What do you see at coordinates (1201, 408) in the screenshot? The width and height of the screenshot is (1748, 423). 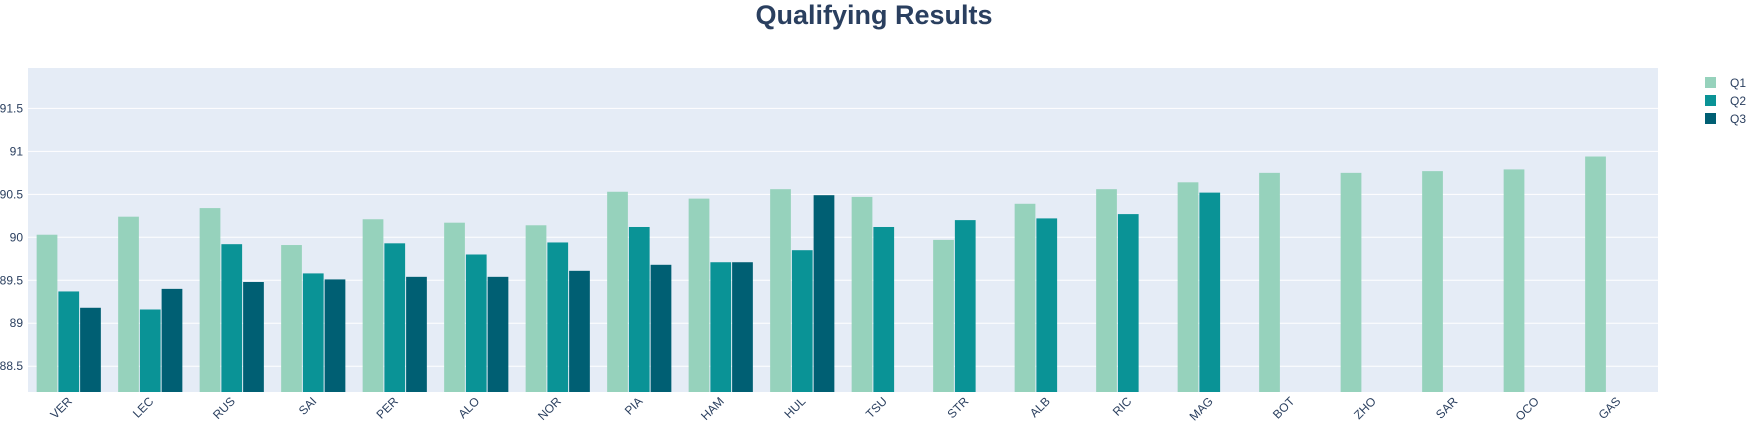 I see `x-tick-label: MAG` at bounding box center [1201, 408].